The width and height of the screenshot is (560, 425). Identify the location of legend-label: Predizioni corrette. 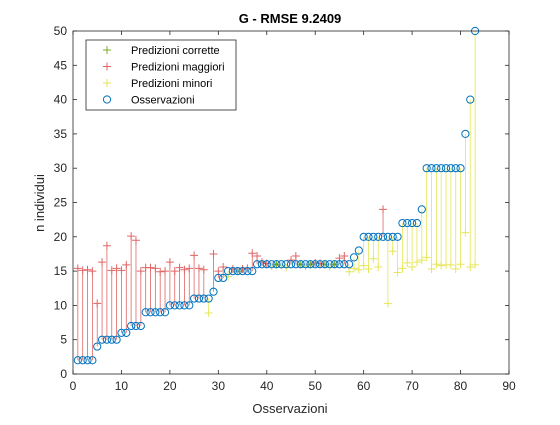
(175, 51).